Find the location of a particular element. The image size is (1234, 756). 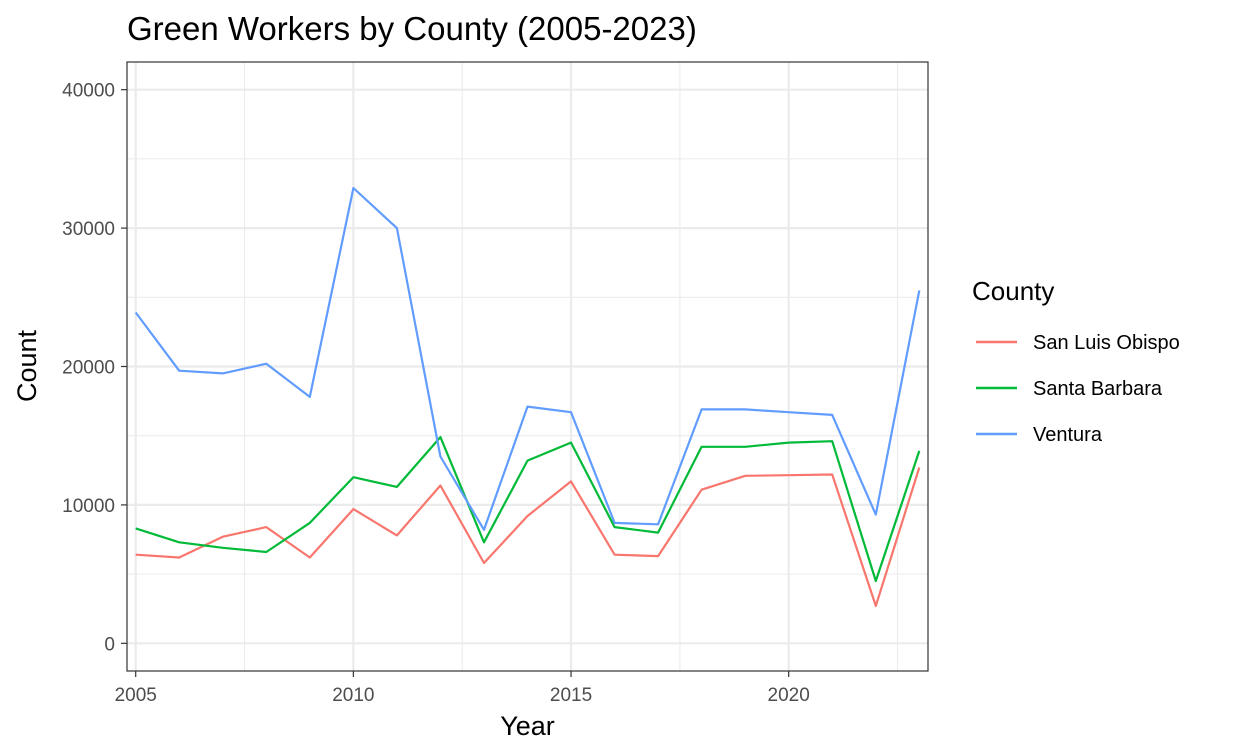

legend-label-san-luis-obispo: San Luis Obispo is located at coordinates (1106, 343).